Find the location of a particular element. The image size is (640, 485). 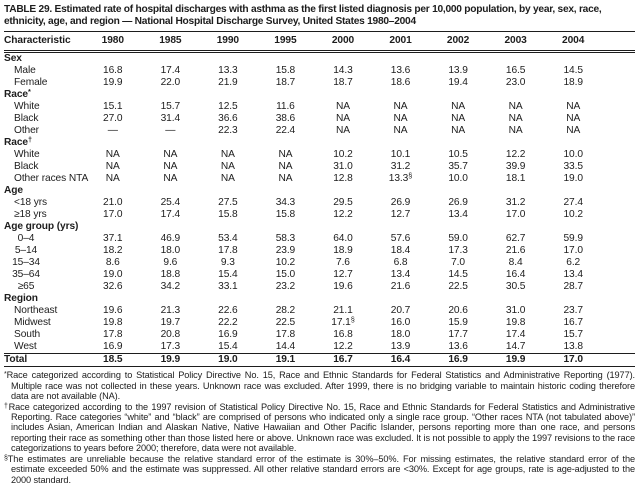

section-row: Age is located at coordinates (319, 191).